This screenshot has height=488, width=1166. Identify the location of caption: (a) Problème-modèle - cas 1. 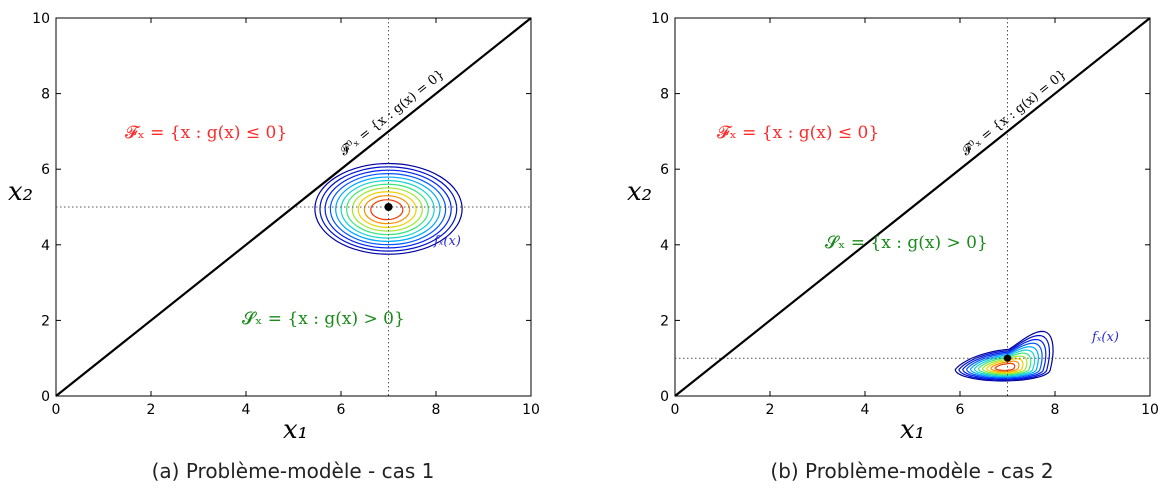
(293, 471).